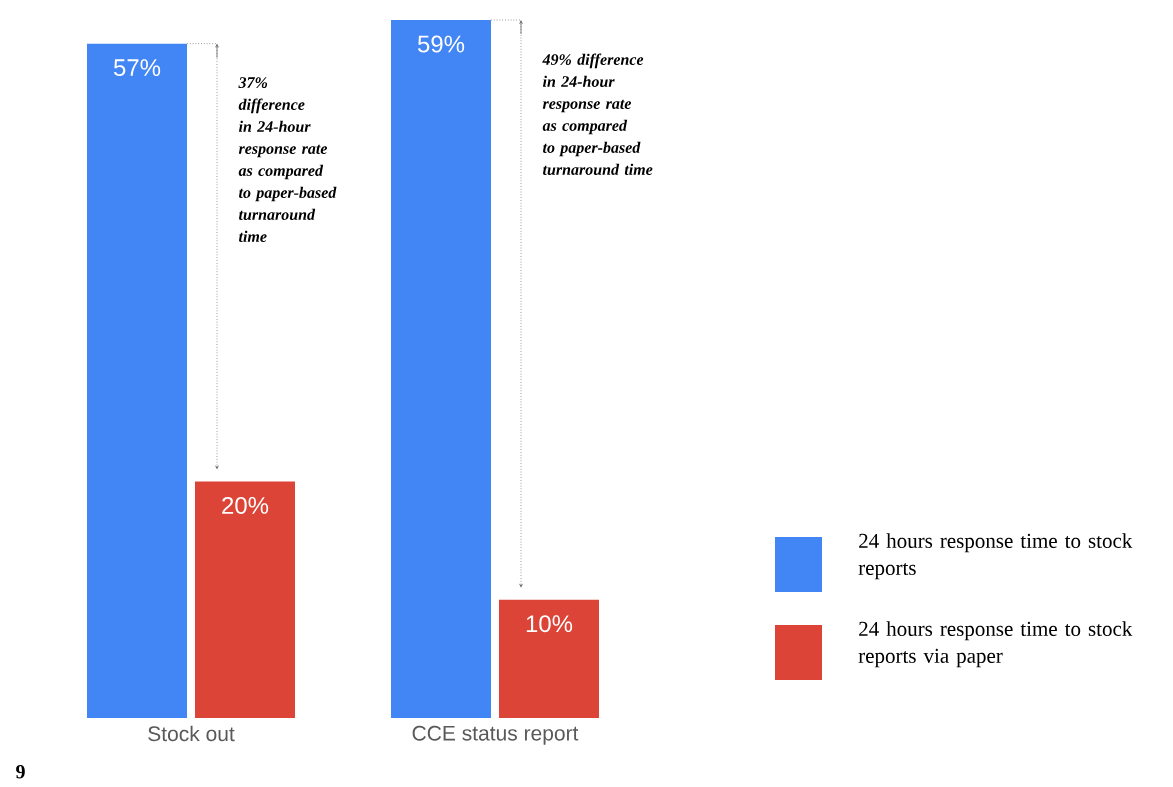 The width and height of the screenshot is (1173, 787). Describe the element at coordinates (137, 68) in the screenshot. I see `data-label: 57%` at that location.